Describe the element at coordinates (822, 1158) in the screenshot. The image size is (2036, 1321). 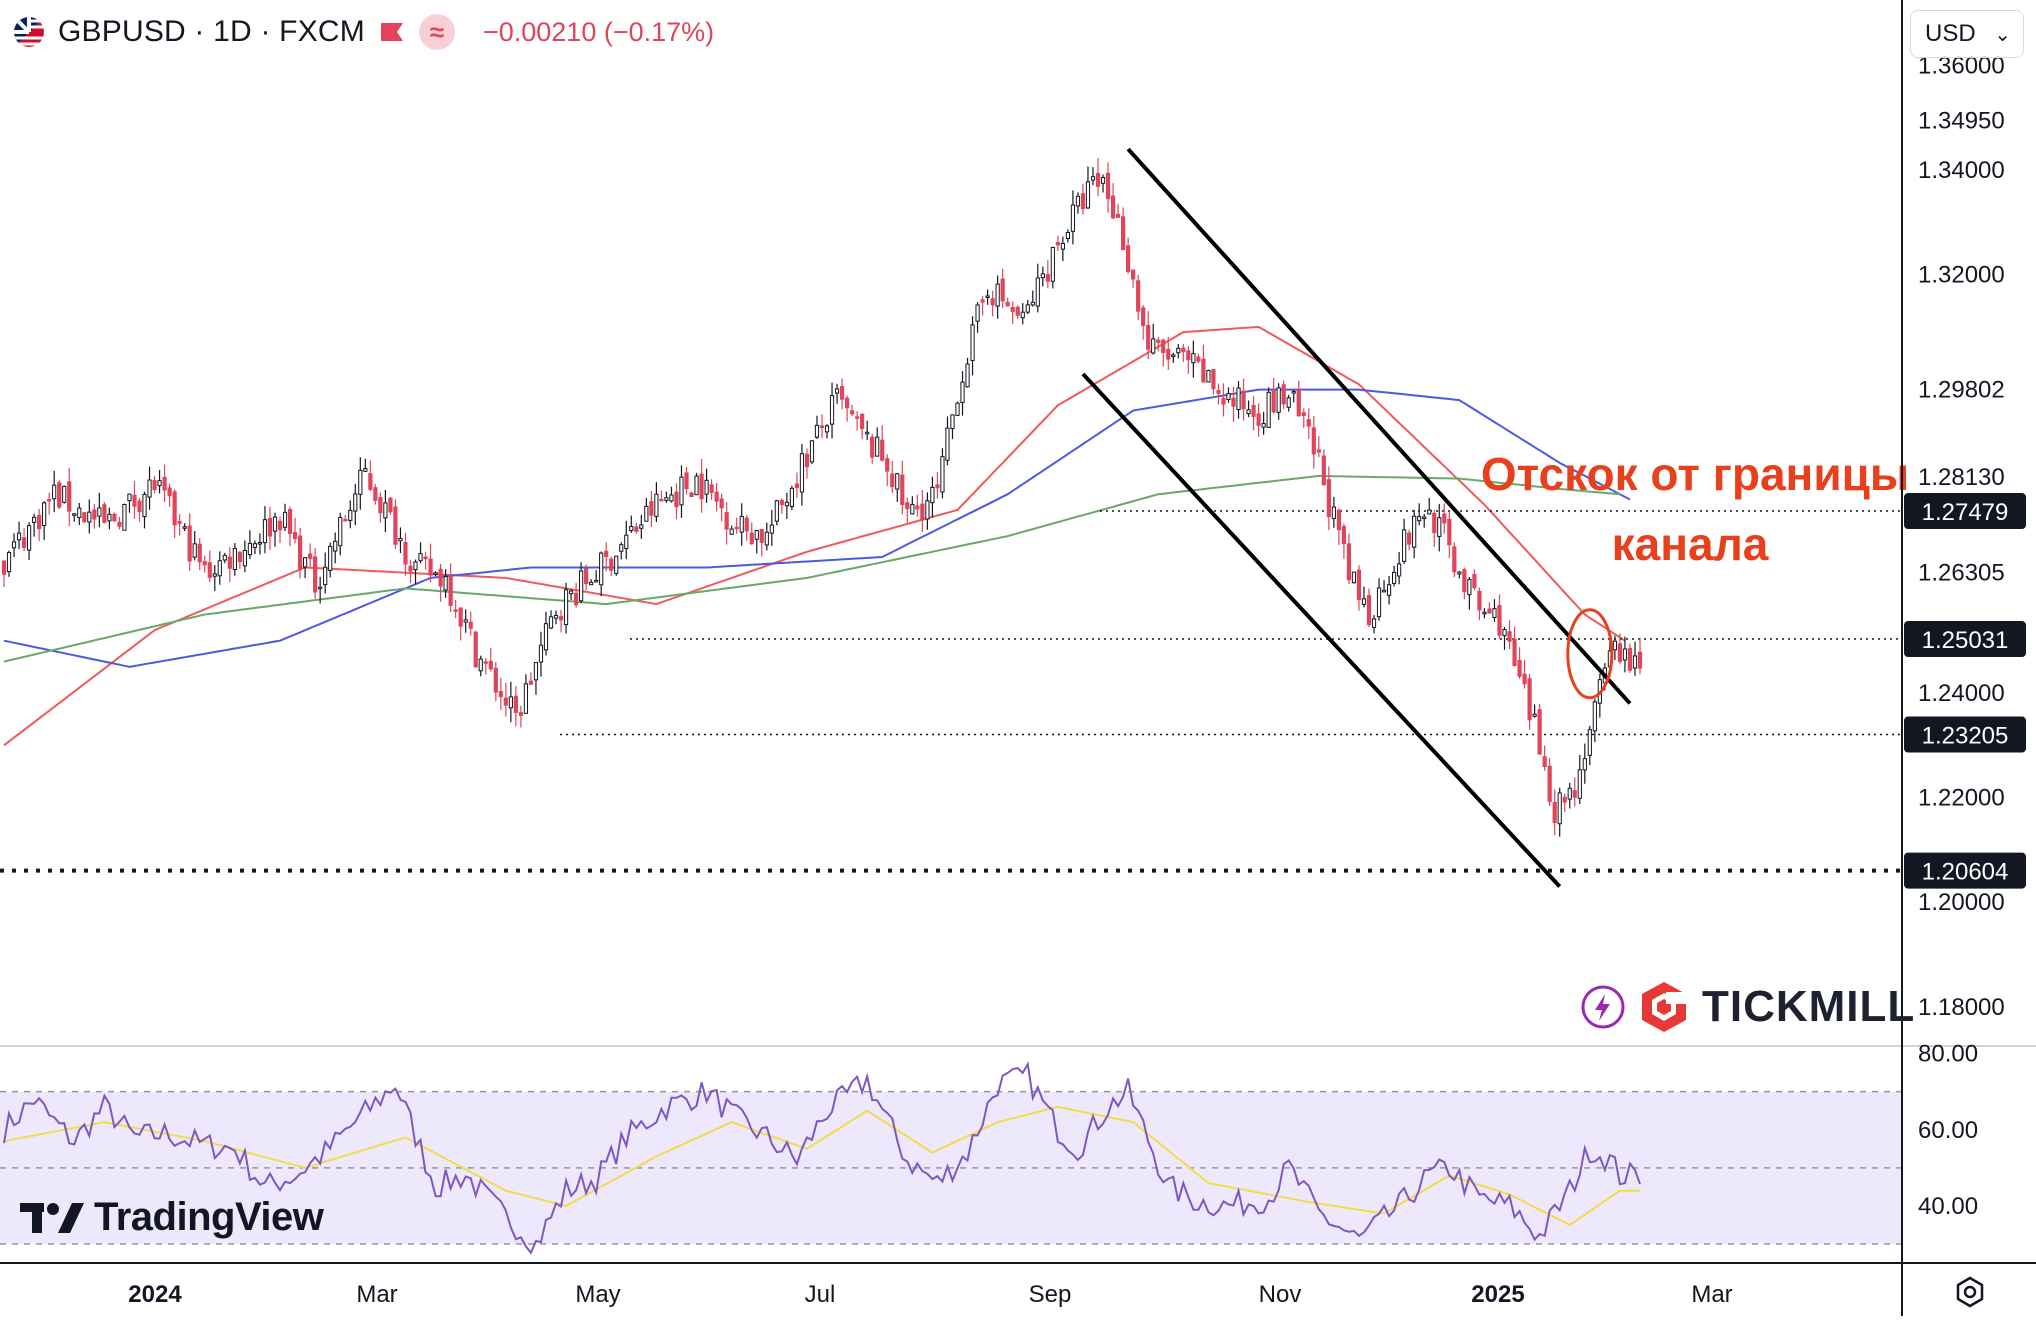
I see `rsi-line` at that location.